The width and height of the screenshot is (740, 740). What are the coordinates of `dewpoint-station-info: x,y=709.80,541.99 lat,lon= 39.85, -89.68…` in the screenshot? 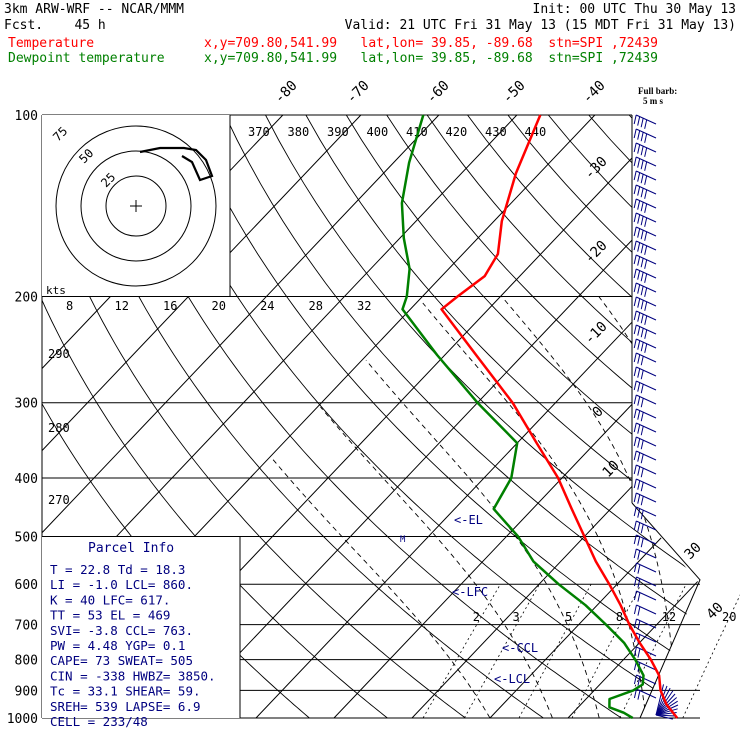 It's located at (431, 58).